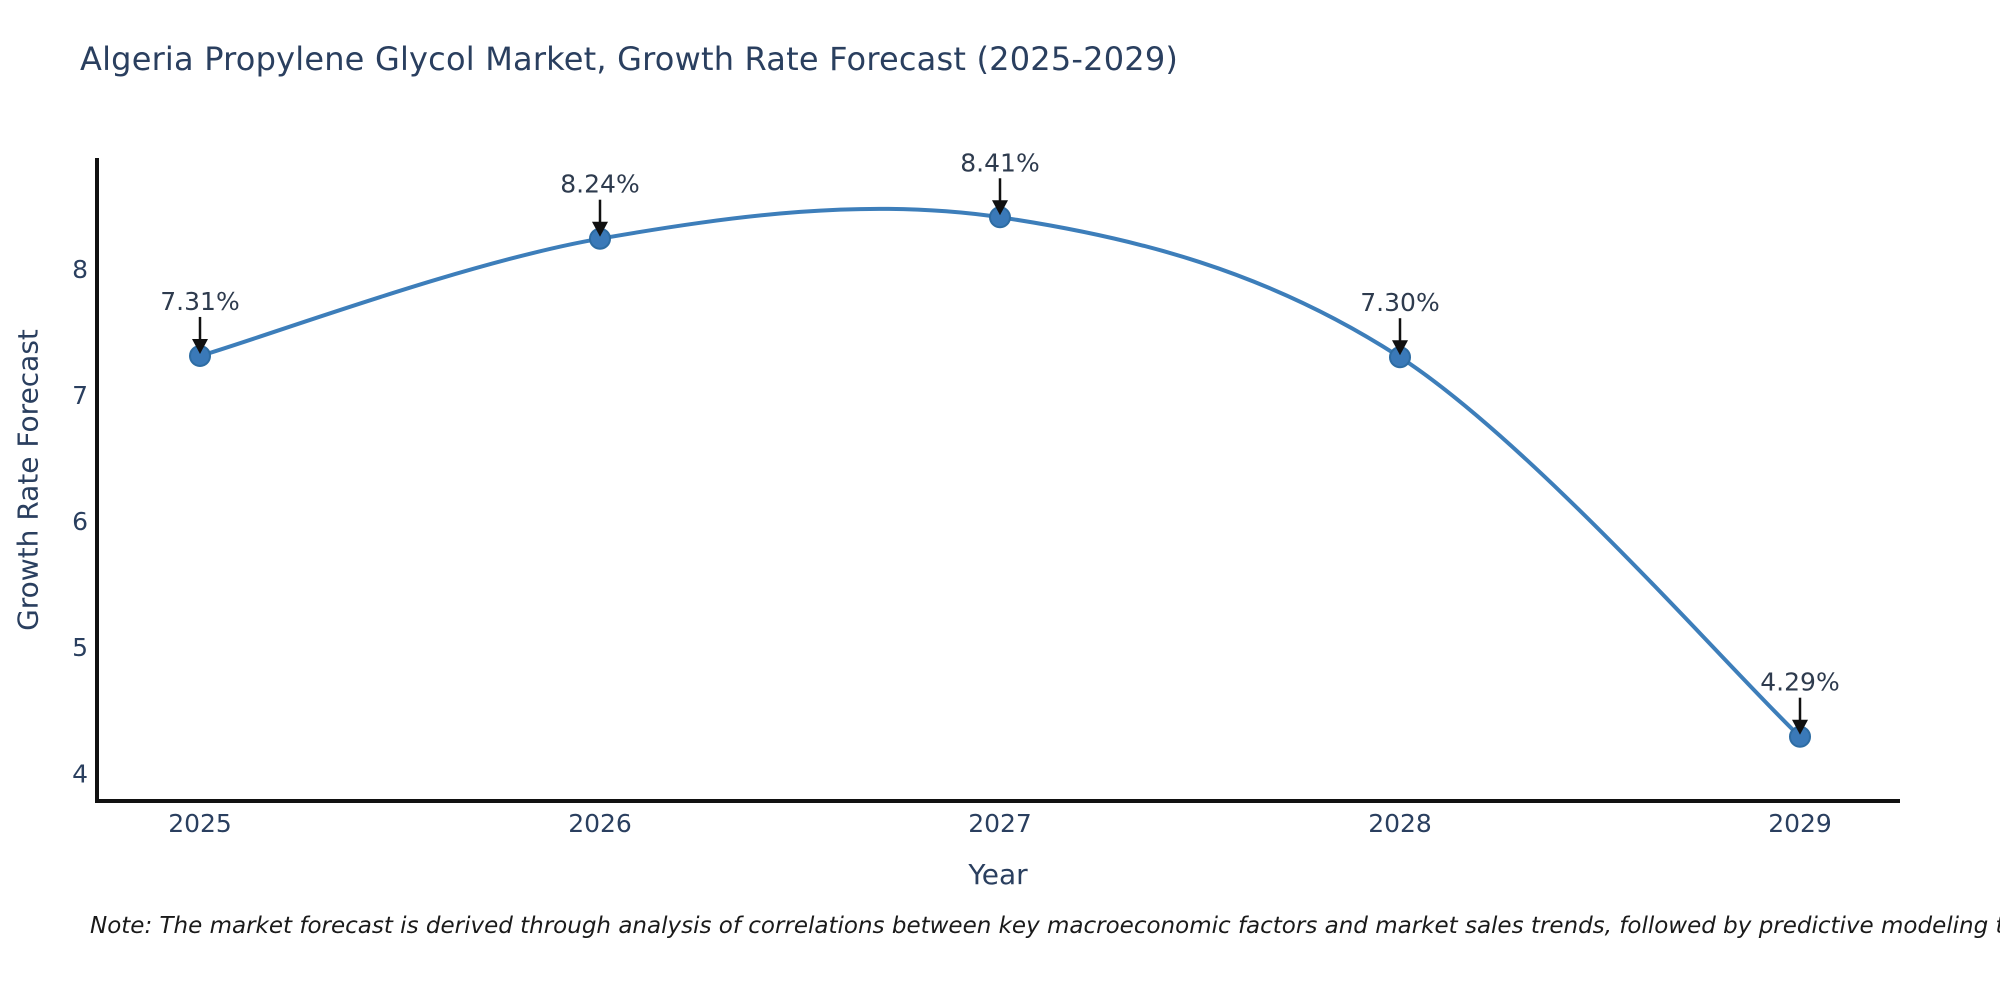  I want to click on y-tick-label: 7, so click(80, 395).